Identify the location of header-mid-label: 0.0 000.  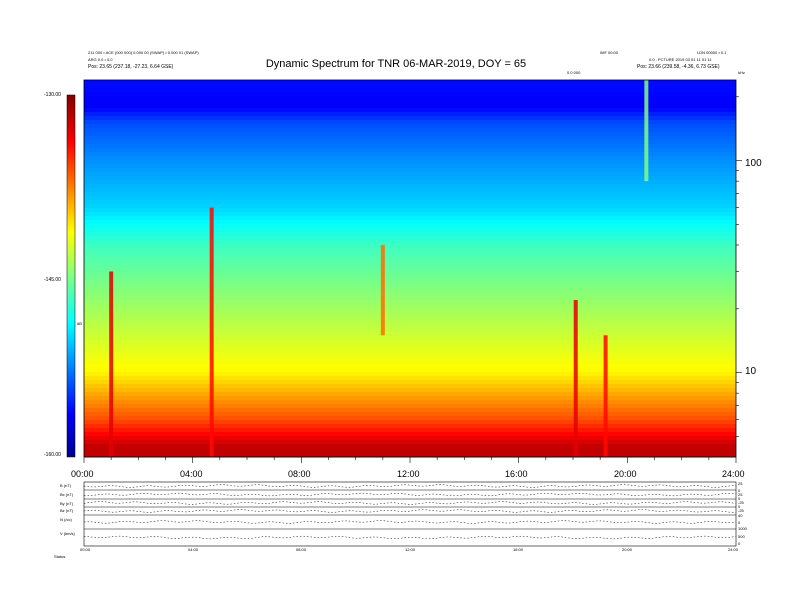
(574, 72).